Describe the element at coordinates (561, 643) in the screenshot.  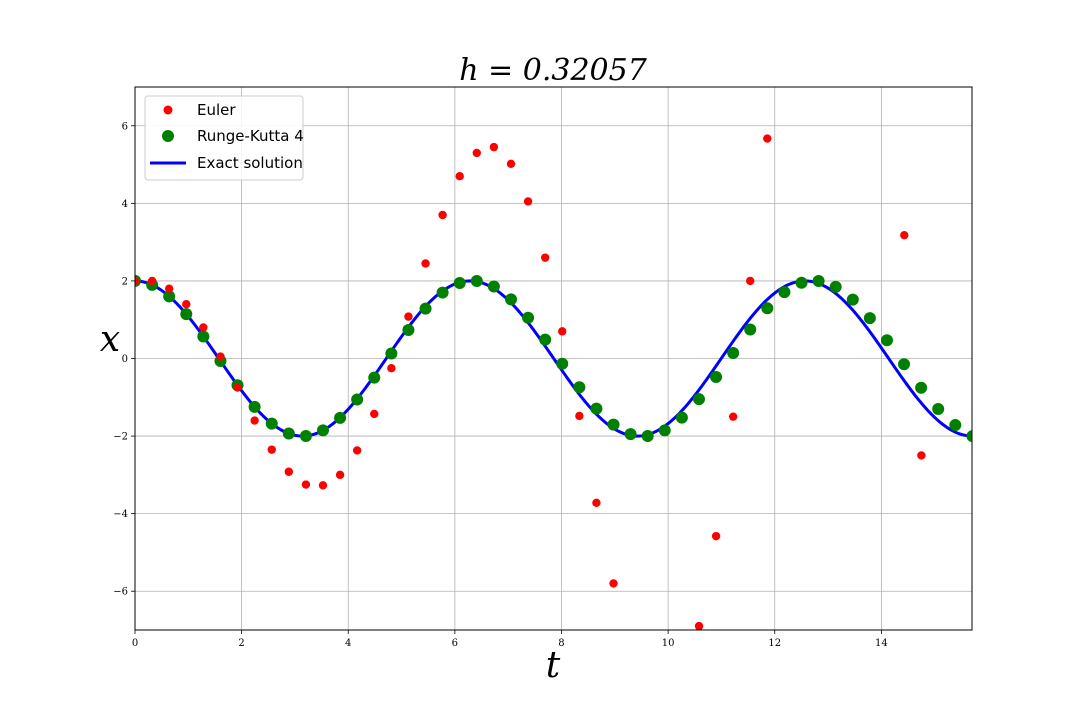
I see `x-tick-label: 8` at that location.